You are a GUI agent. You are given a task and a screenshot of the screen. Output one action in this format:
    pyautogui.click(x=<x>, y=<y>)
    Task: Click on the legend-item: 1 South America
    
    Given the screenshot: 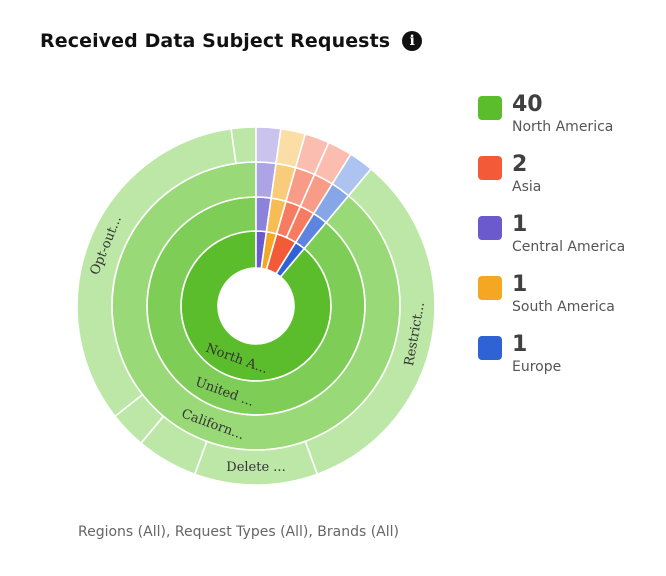 What is the action you would take?
    pyautogui.click(x=551, y=302)
    